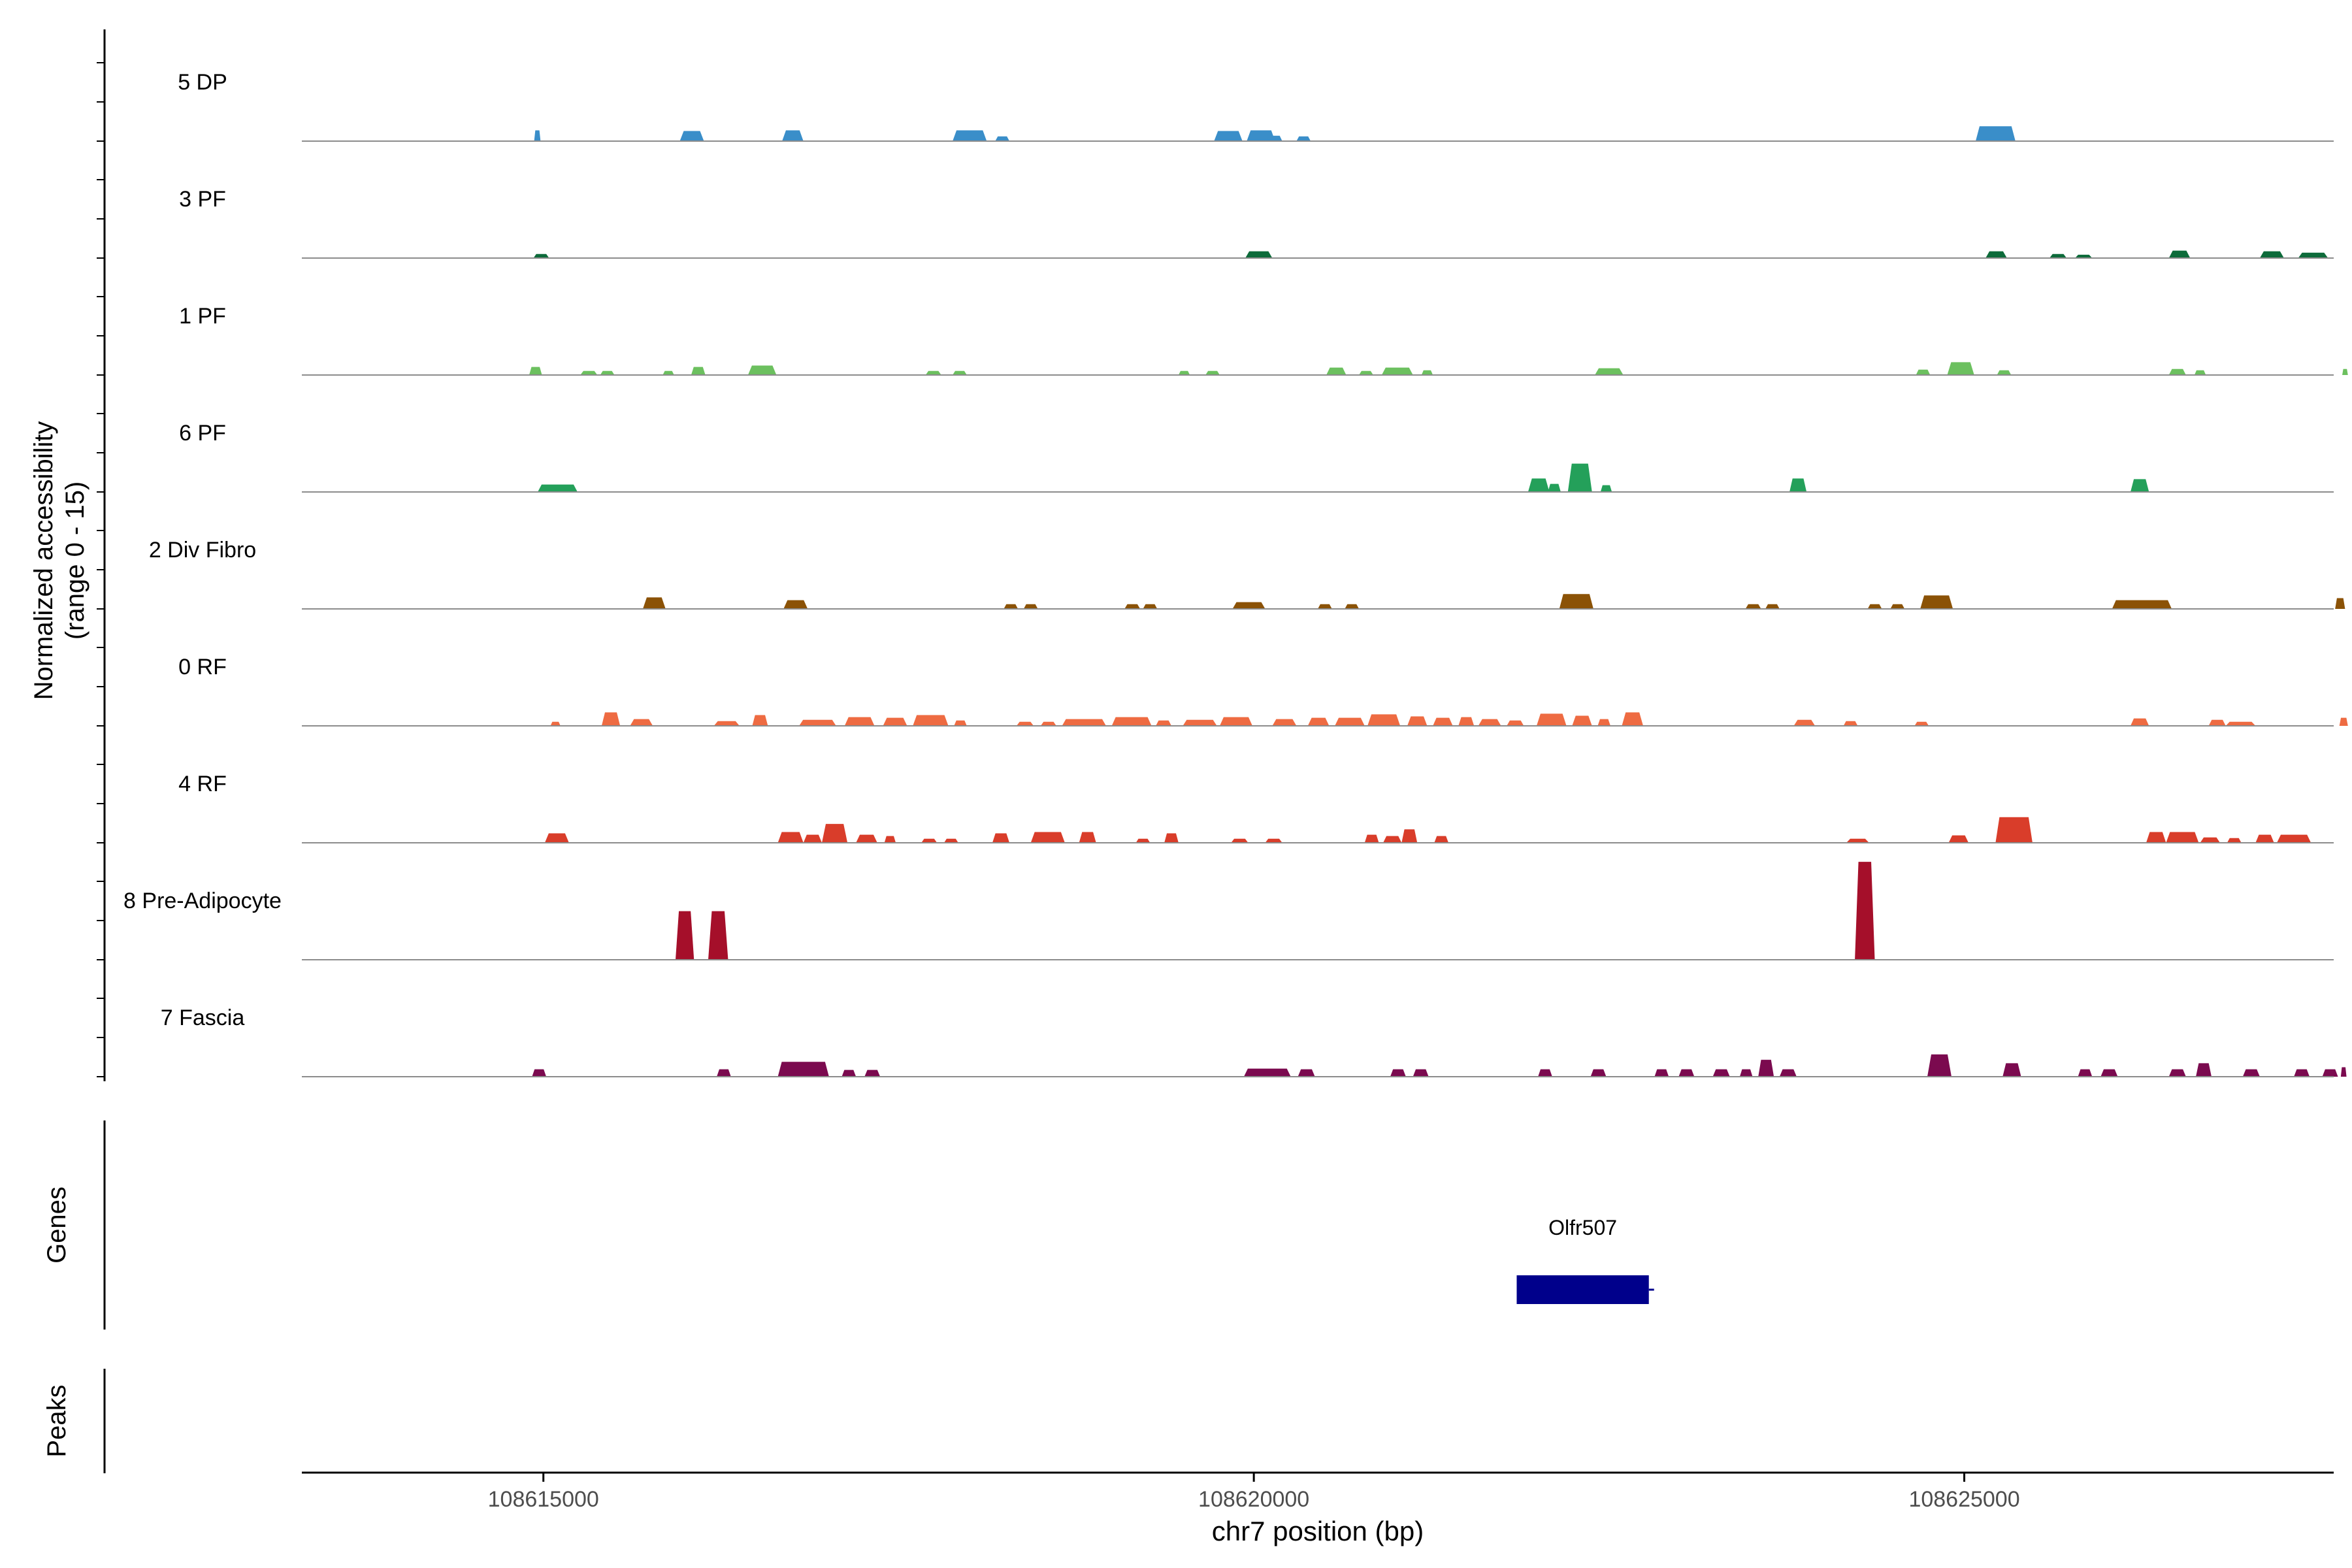 The height and width of the screenshot is (1568, 2352). Describe the element at coordinates (1256, 457) in the screenshot. I see `track-6-pf: 6 PF` at that location.